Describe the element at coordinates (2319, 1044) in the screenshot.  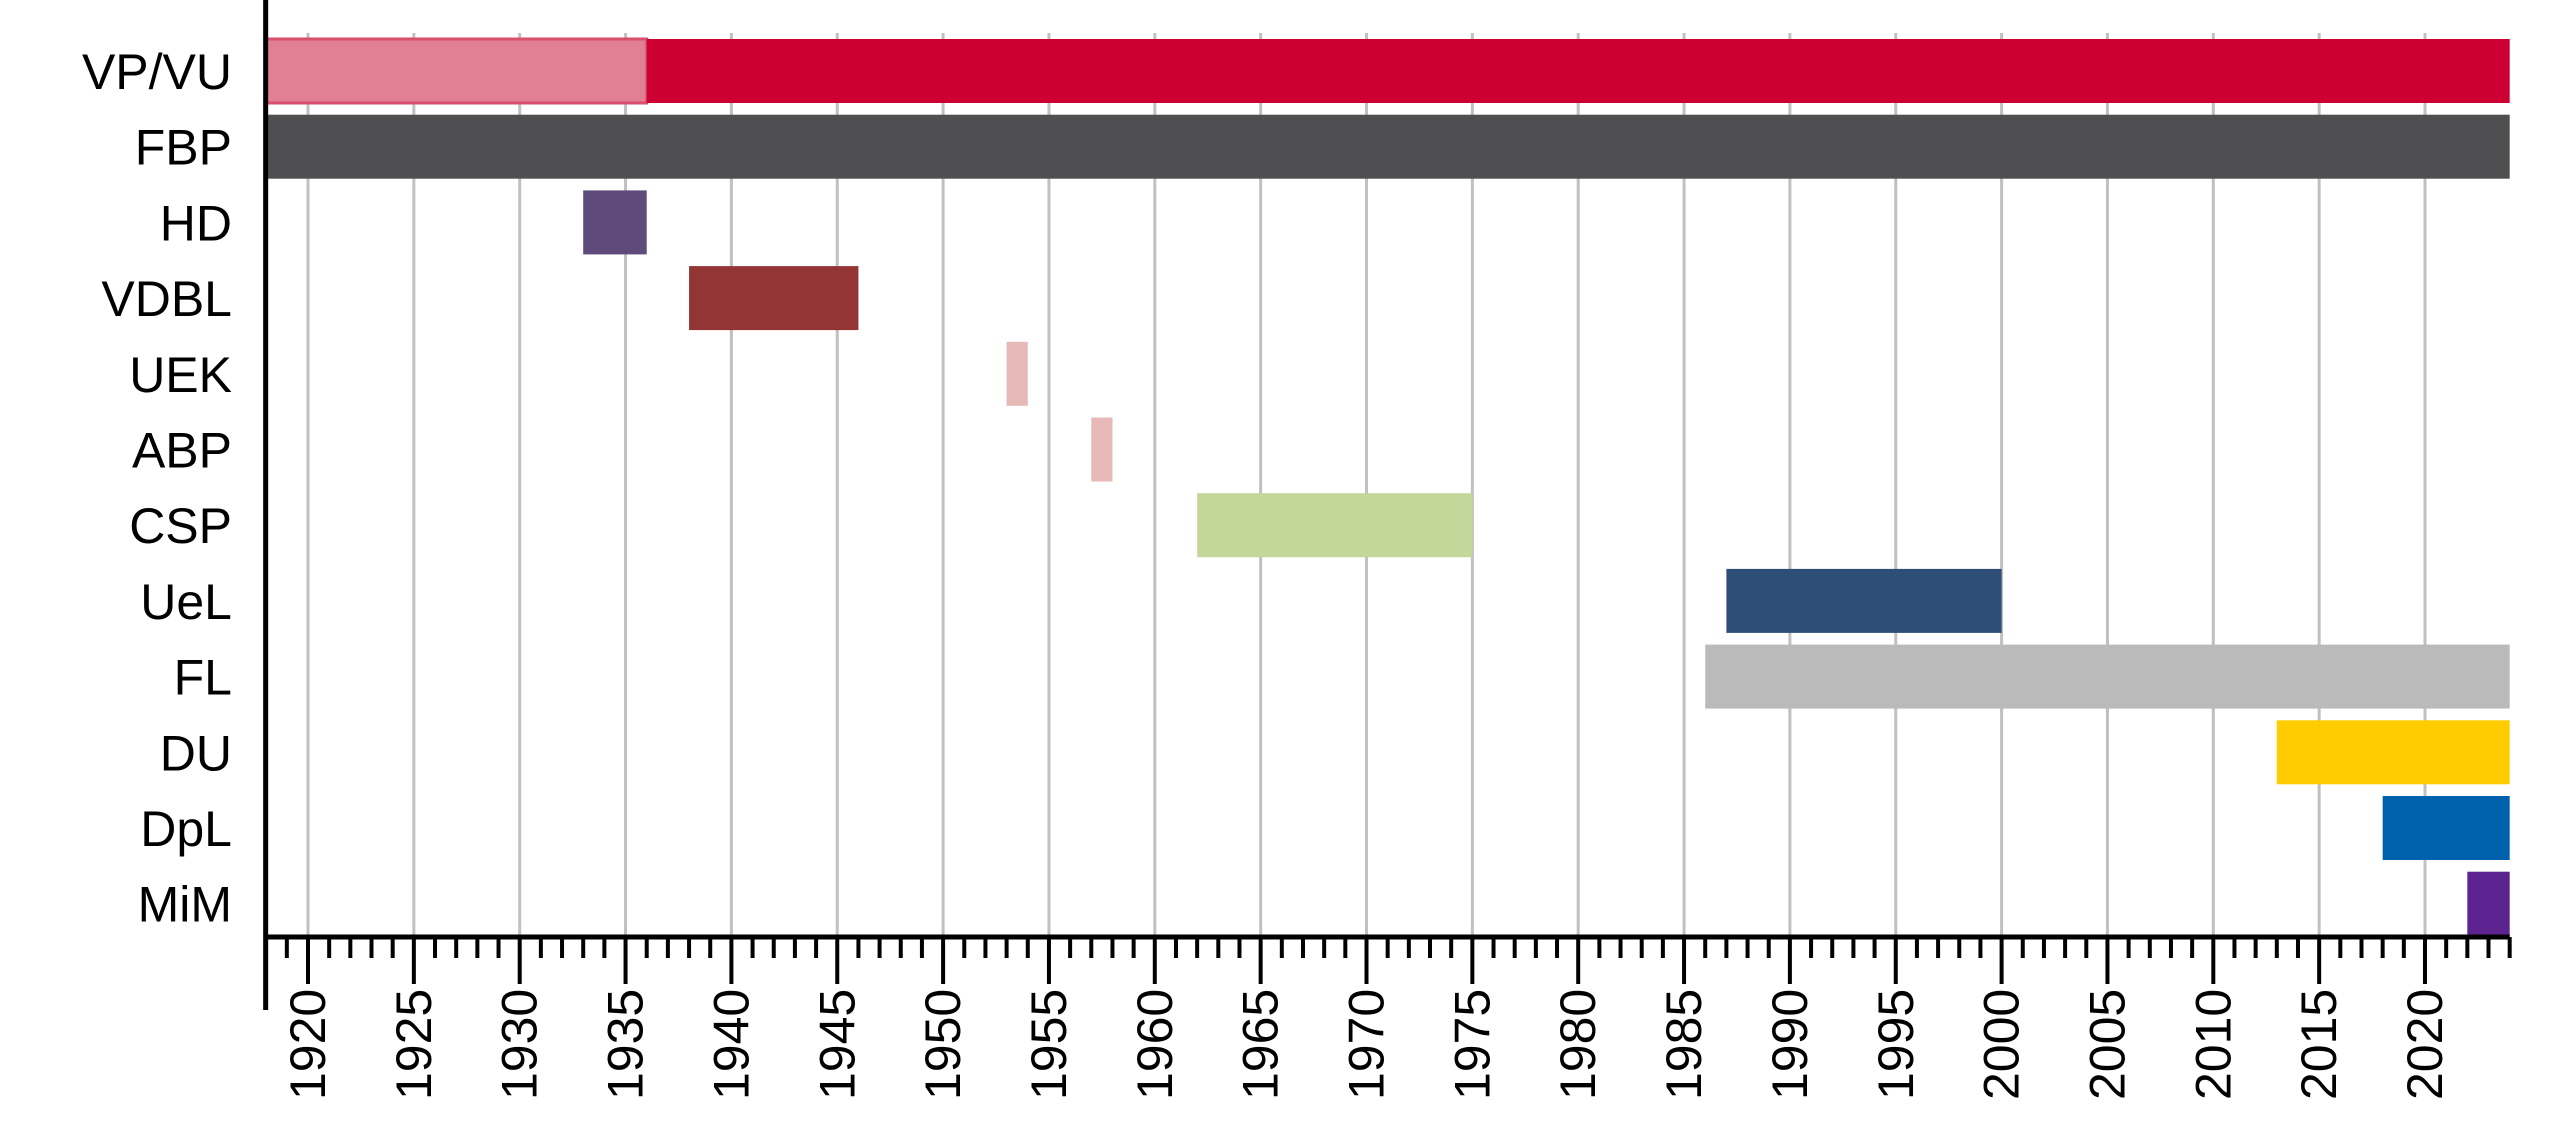
I see `x-tick-label: 2015` at that location.